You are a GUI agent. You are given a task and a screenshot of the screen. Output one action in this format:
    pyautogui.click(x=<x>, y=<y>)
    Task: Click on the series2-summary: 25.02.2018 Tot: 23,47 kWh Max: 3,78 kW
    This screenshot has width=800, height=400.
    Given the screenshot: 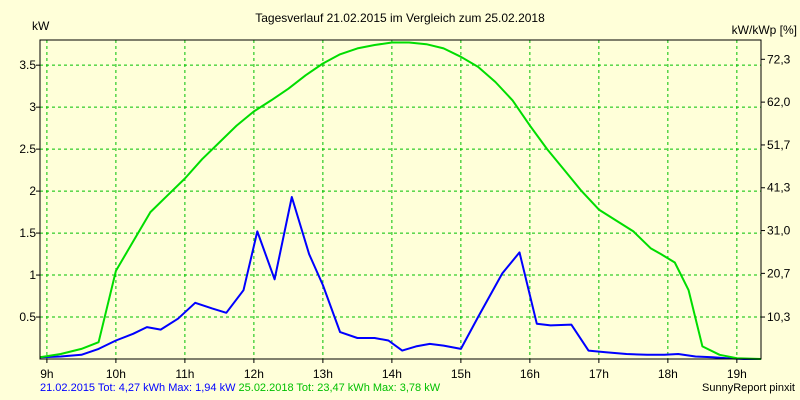 What is the action you would take?
    pyautogui.click(x=338, y=388)
    